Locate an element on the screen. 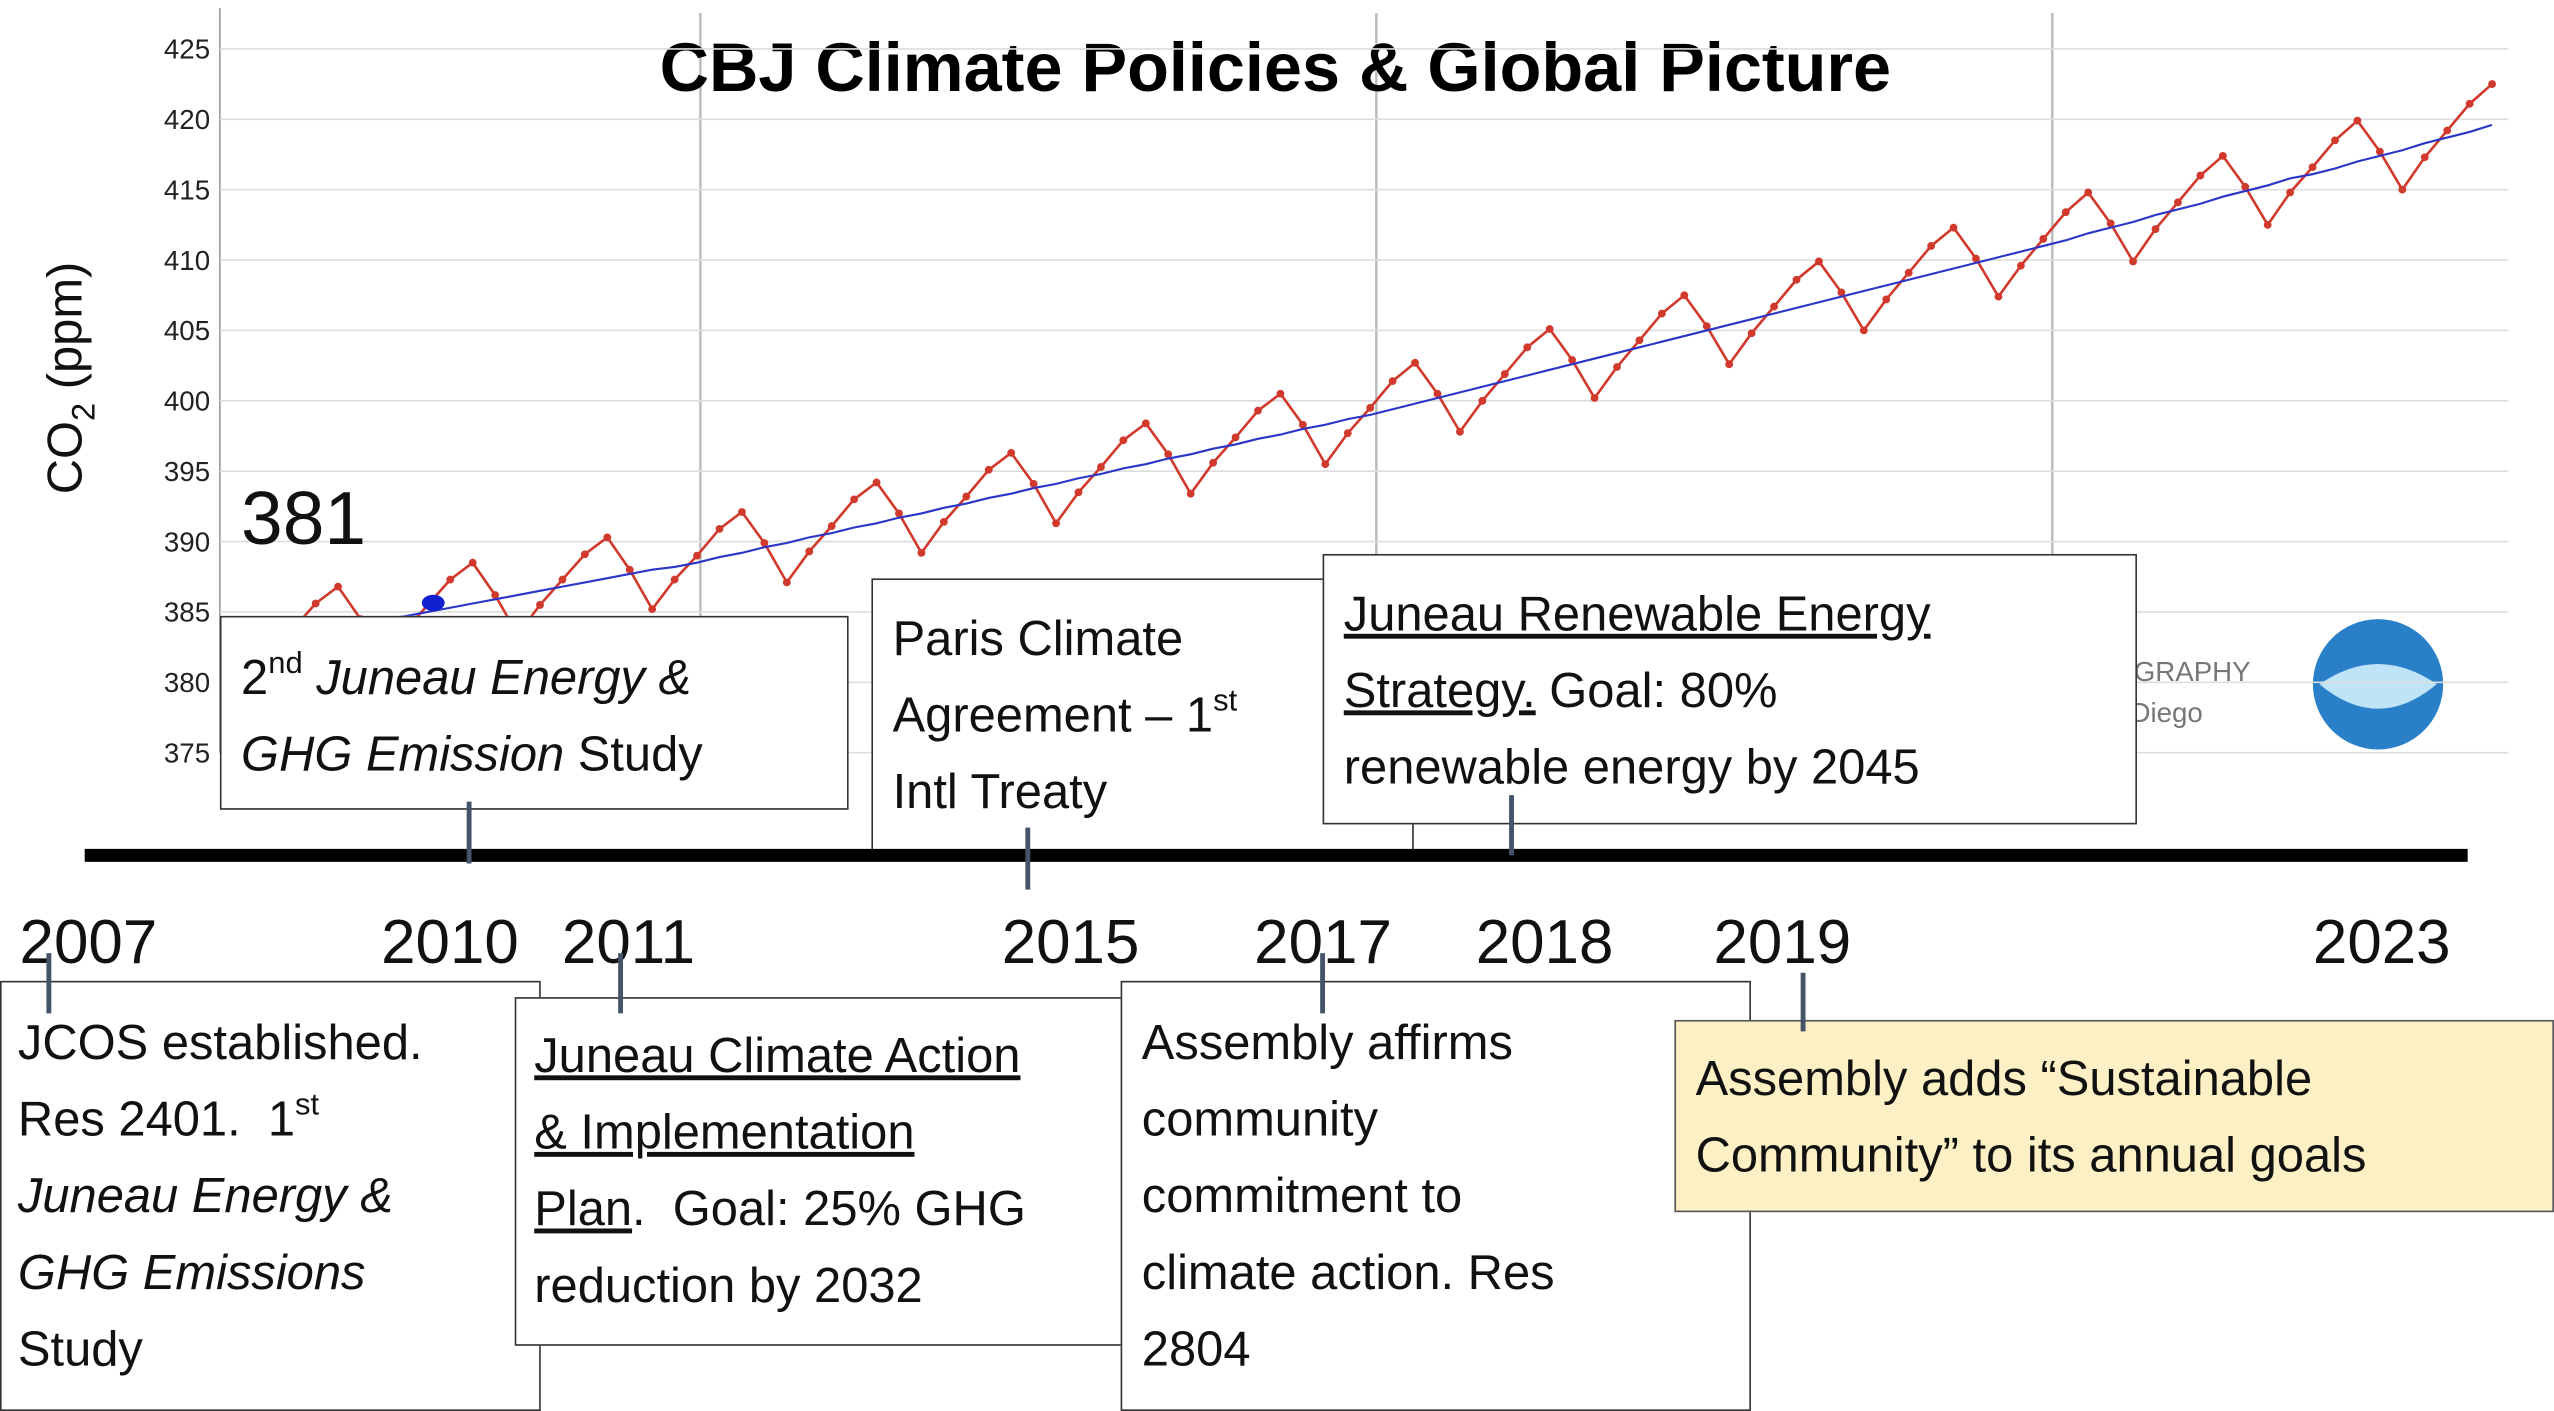 The image size is (2554, 1411). text: Strategy. is located at coordinates (1439, 691).